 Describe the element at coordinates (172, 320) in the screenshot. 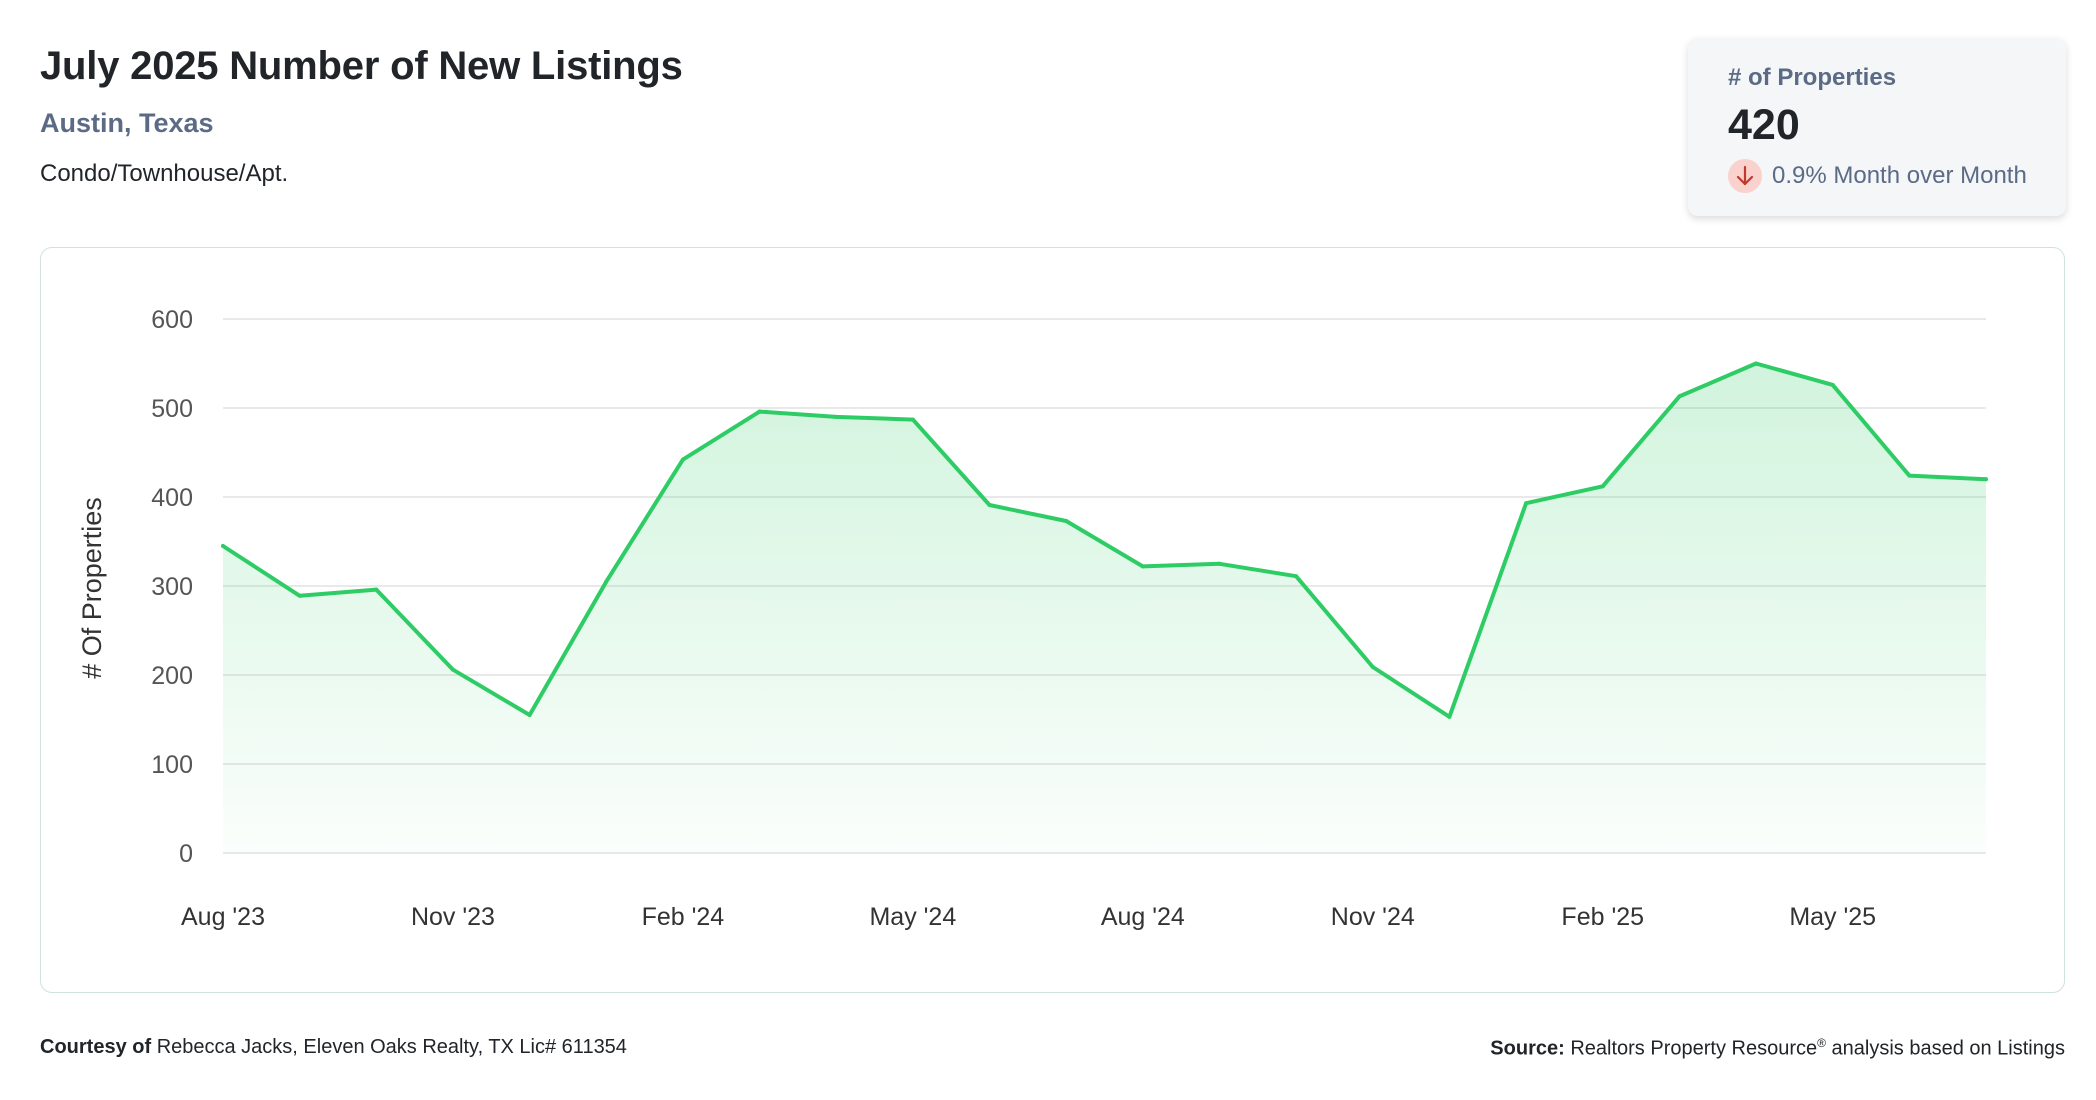

I see `y-tick-label: 600` at that location.